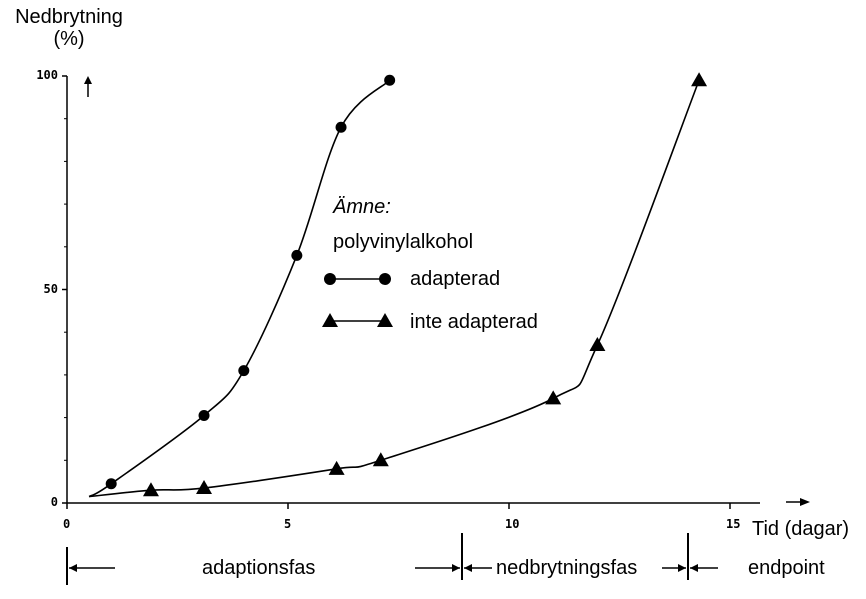 This screenshot has height=599, width=866. What do you see at coordinates (288, 524) in the screenshot?
I see `x-tick-label: 5` at bounding box center [288, 524].